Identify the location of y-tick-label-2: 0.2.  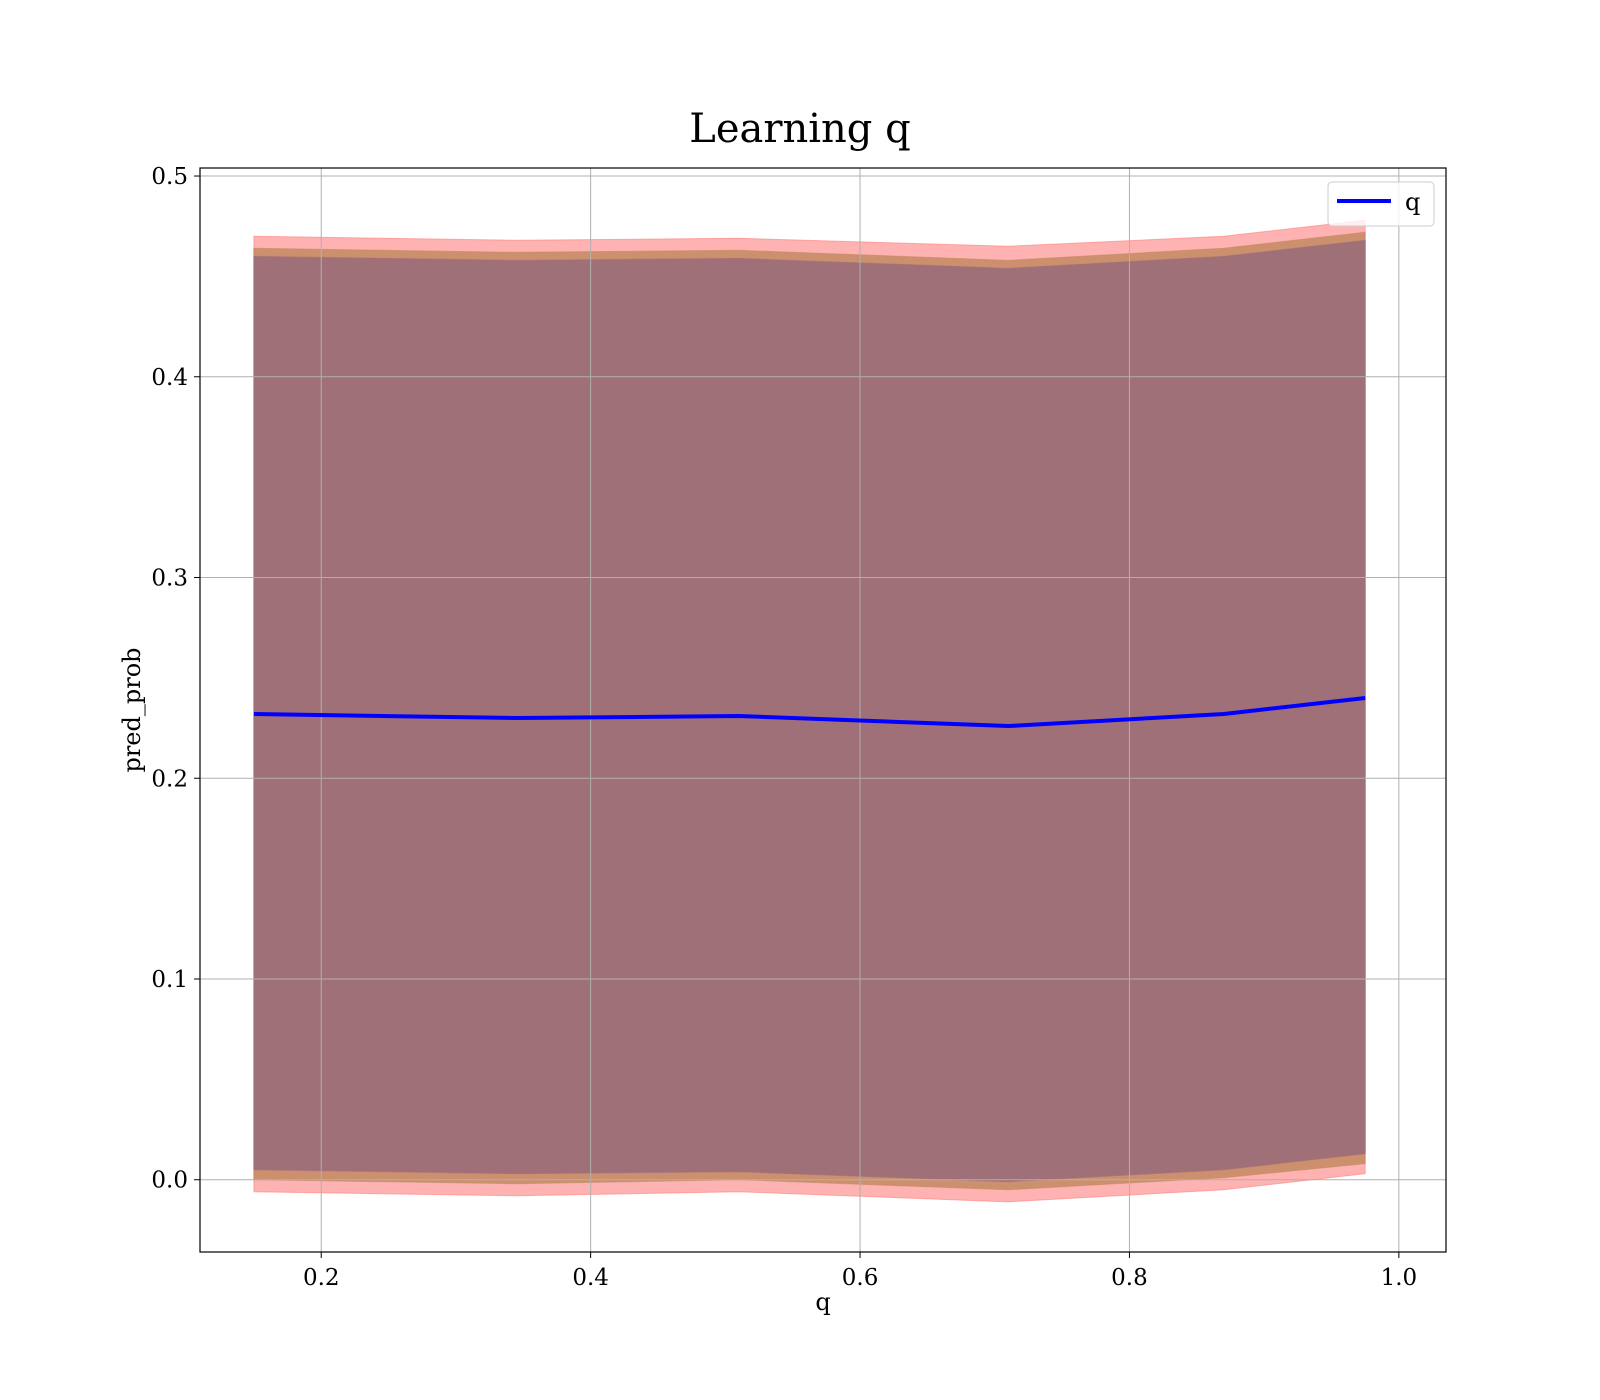
(169, 779).